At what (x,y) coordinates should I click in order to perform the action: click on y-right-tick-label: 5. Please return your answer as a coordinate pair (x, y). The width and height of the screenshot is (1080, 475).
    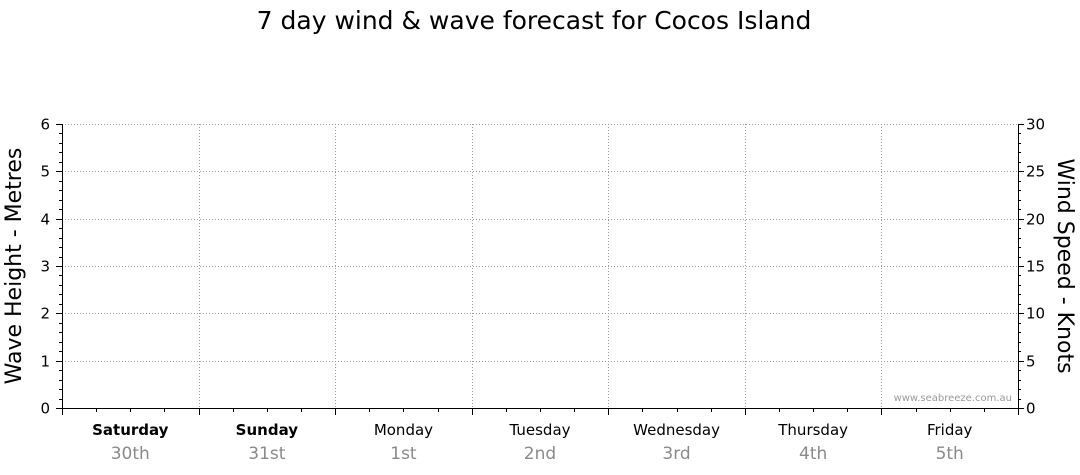
    Looking at the image, I should click on (1031, 362).